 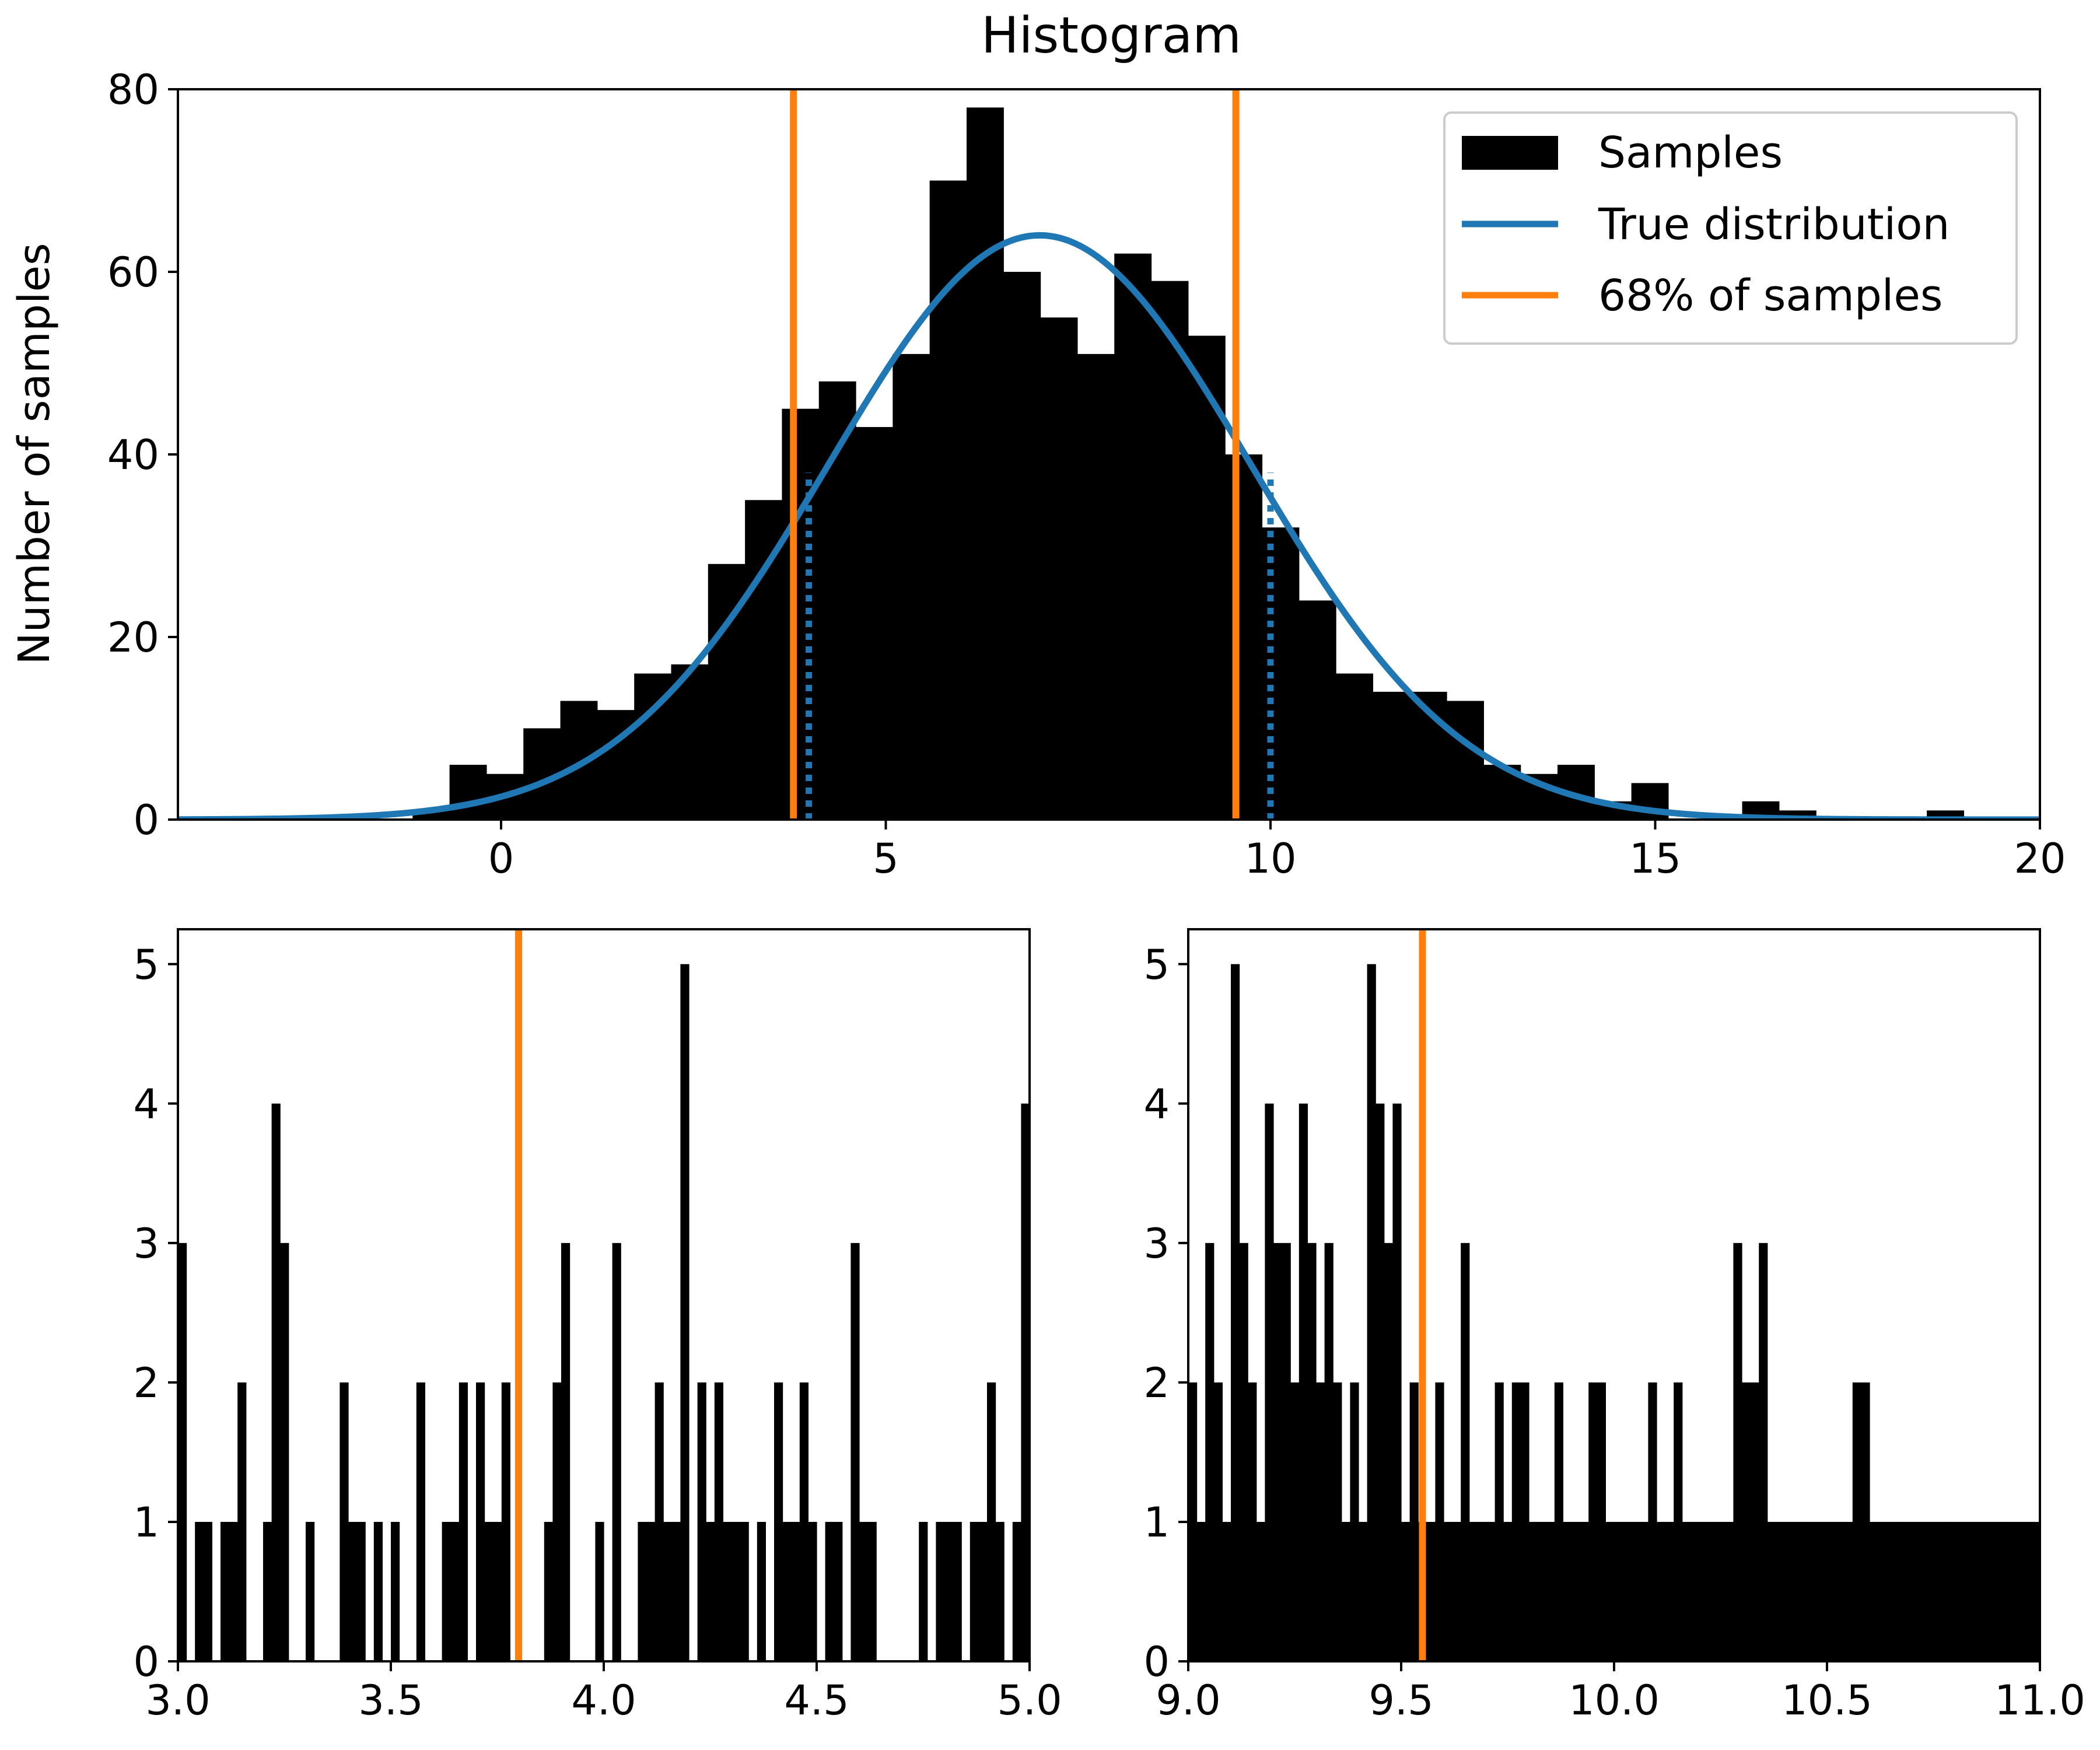 I want to click on y-tick-label: 2, so click(x=1156, y=1383).